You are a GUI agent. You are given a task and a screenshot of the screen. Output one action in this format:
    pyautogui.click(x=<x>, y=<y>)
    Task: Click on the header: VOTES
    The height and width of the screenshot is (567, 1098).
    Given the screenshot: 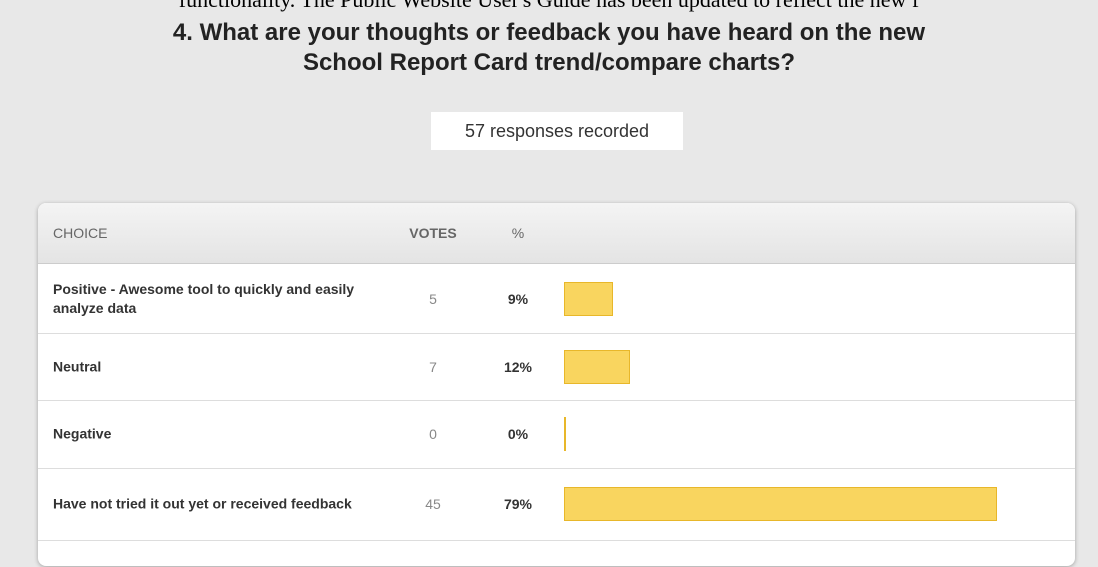 What is the action you would take?
    pyautogui.click(x=433, y=233)
    